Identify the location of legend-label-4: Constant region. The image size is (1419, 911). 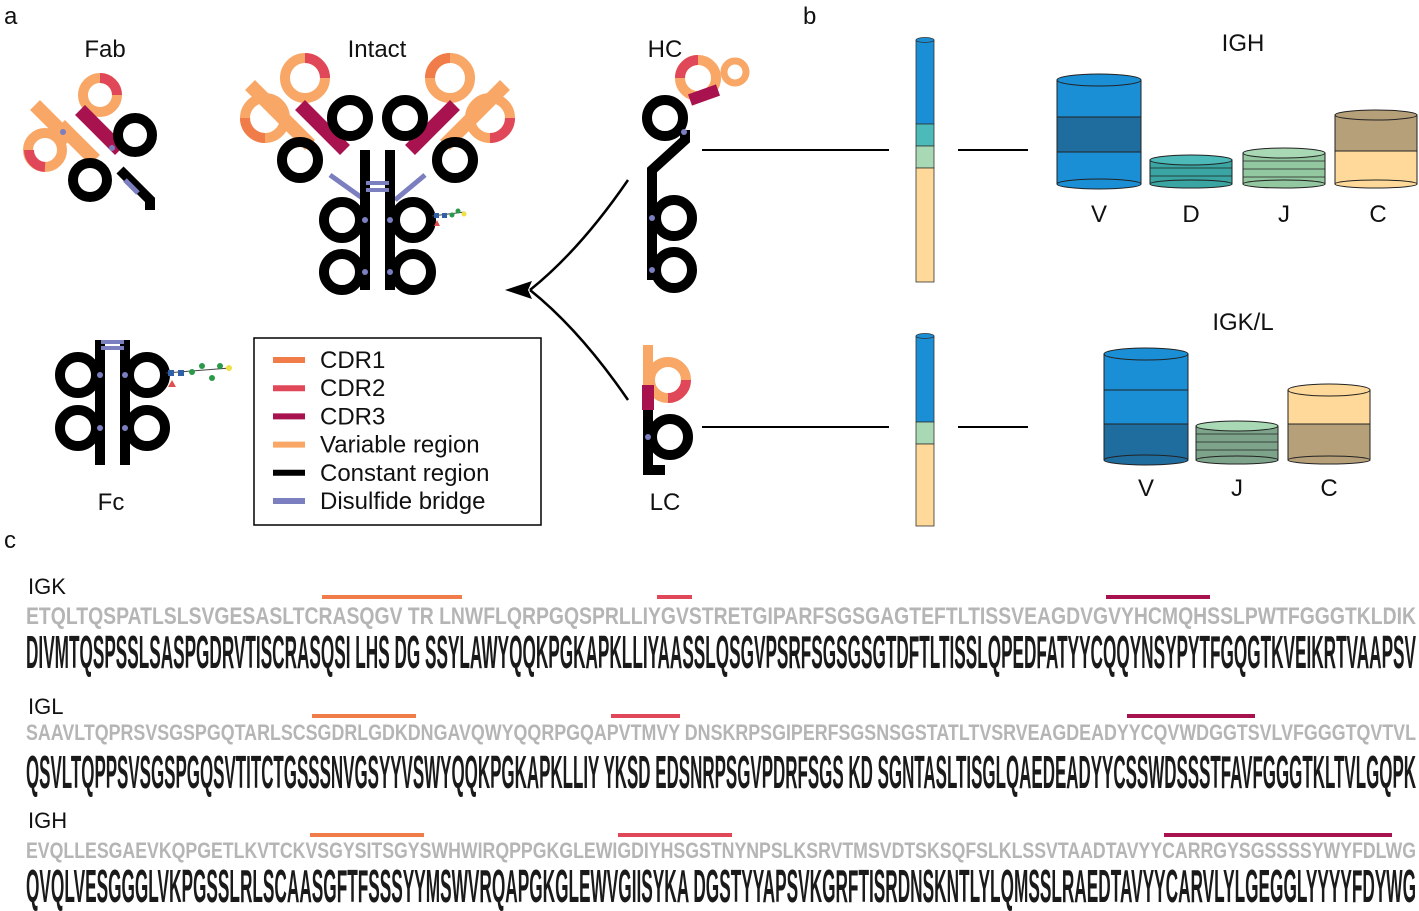
(404, 473).